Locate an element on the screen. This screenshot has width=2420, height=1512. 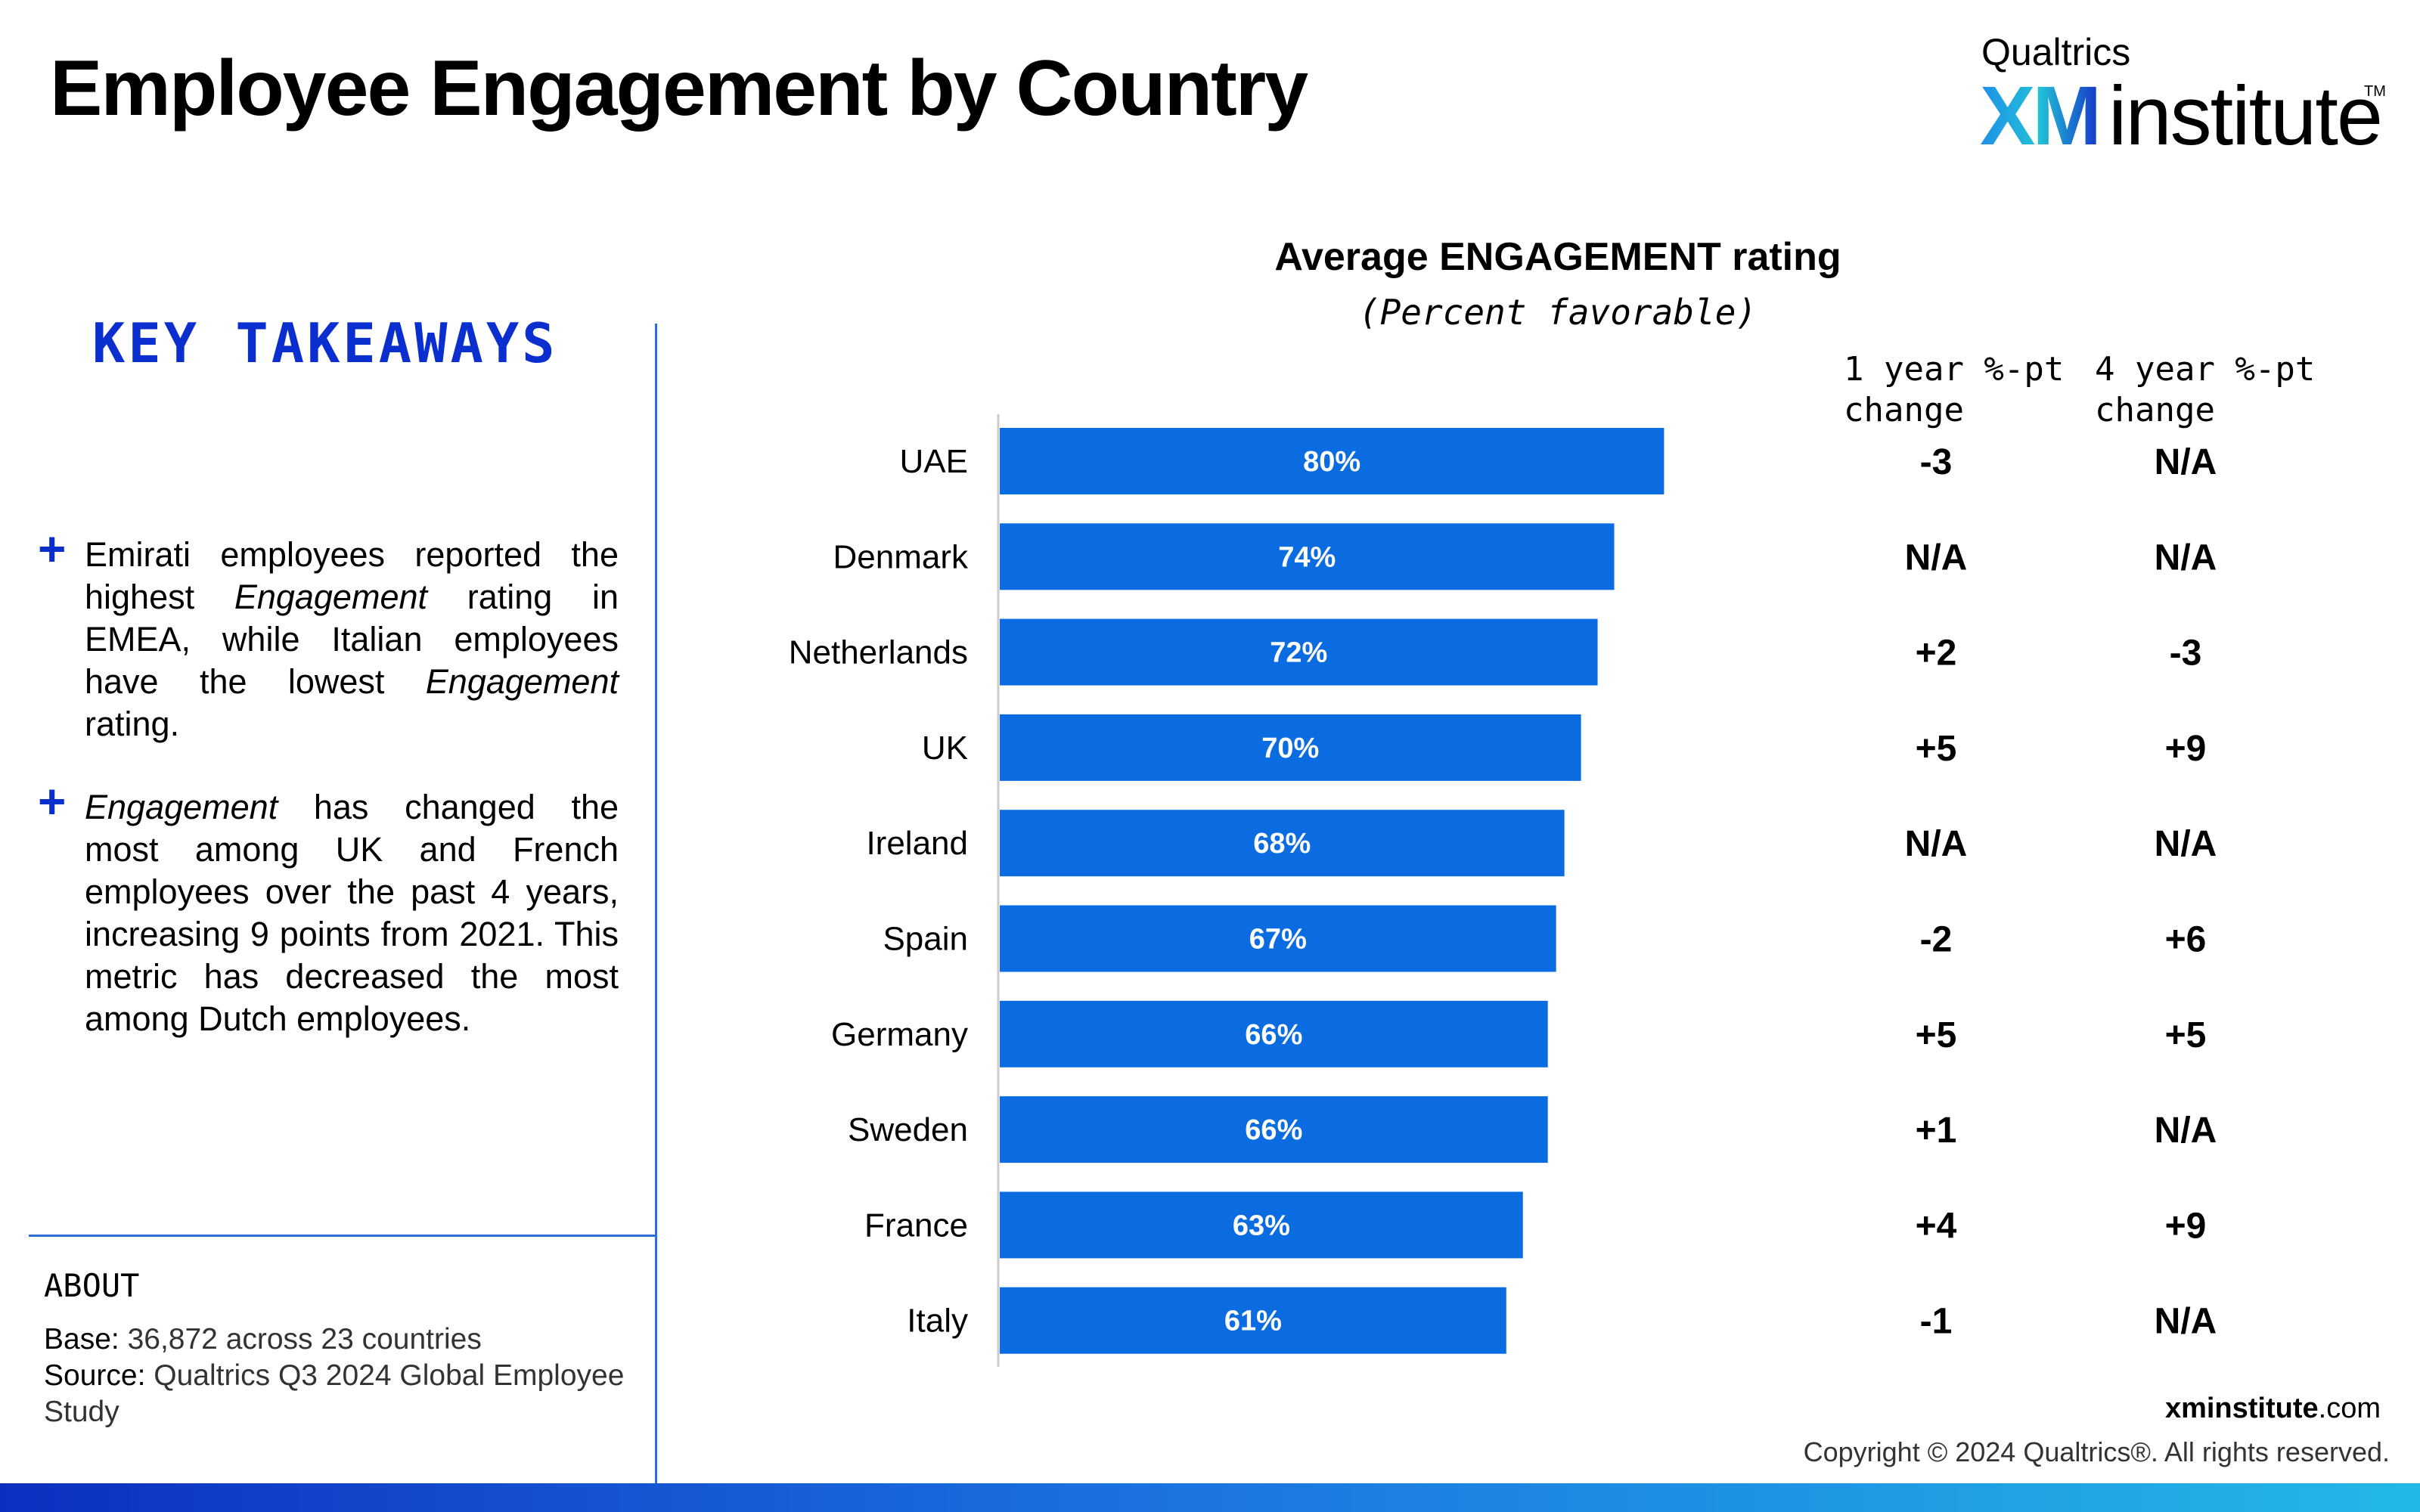
data-label: 74% is located at coordinates (1307, 557).